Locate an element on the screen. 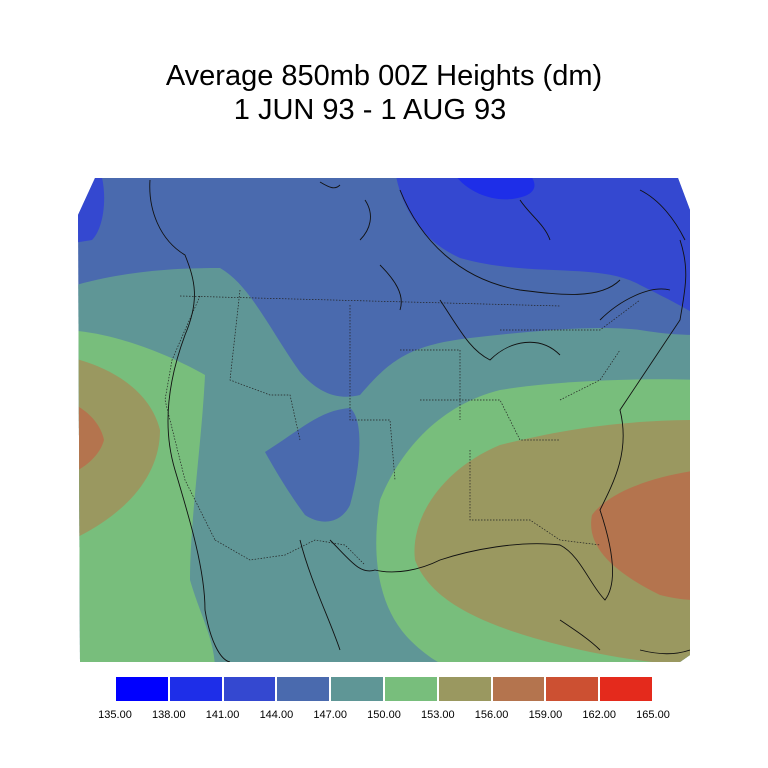 The width and height of the screenshot is (768, 768). band-153-west is located at coordinates (119, 450).